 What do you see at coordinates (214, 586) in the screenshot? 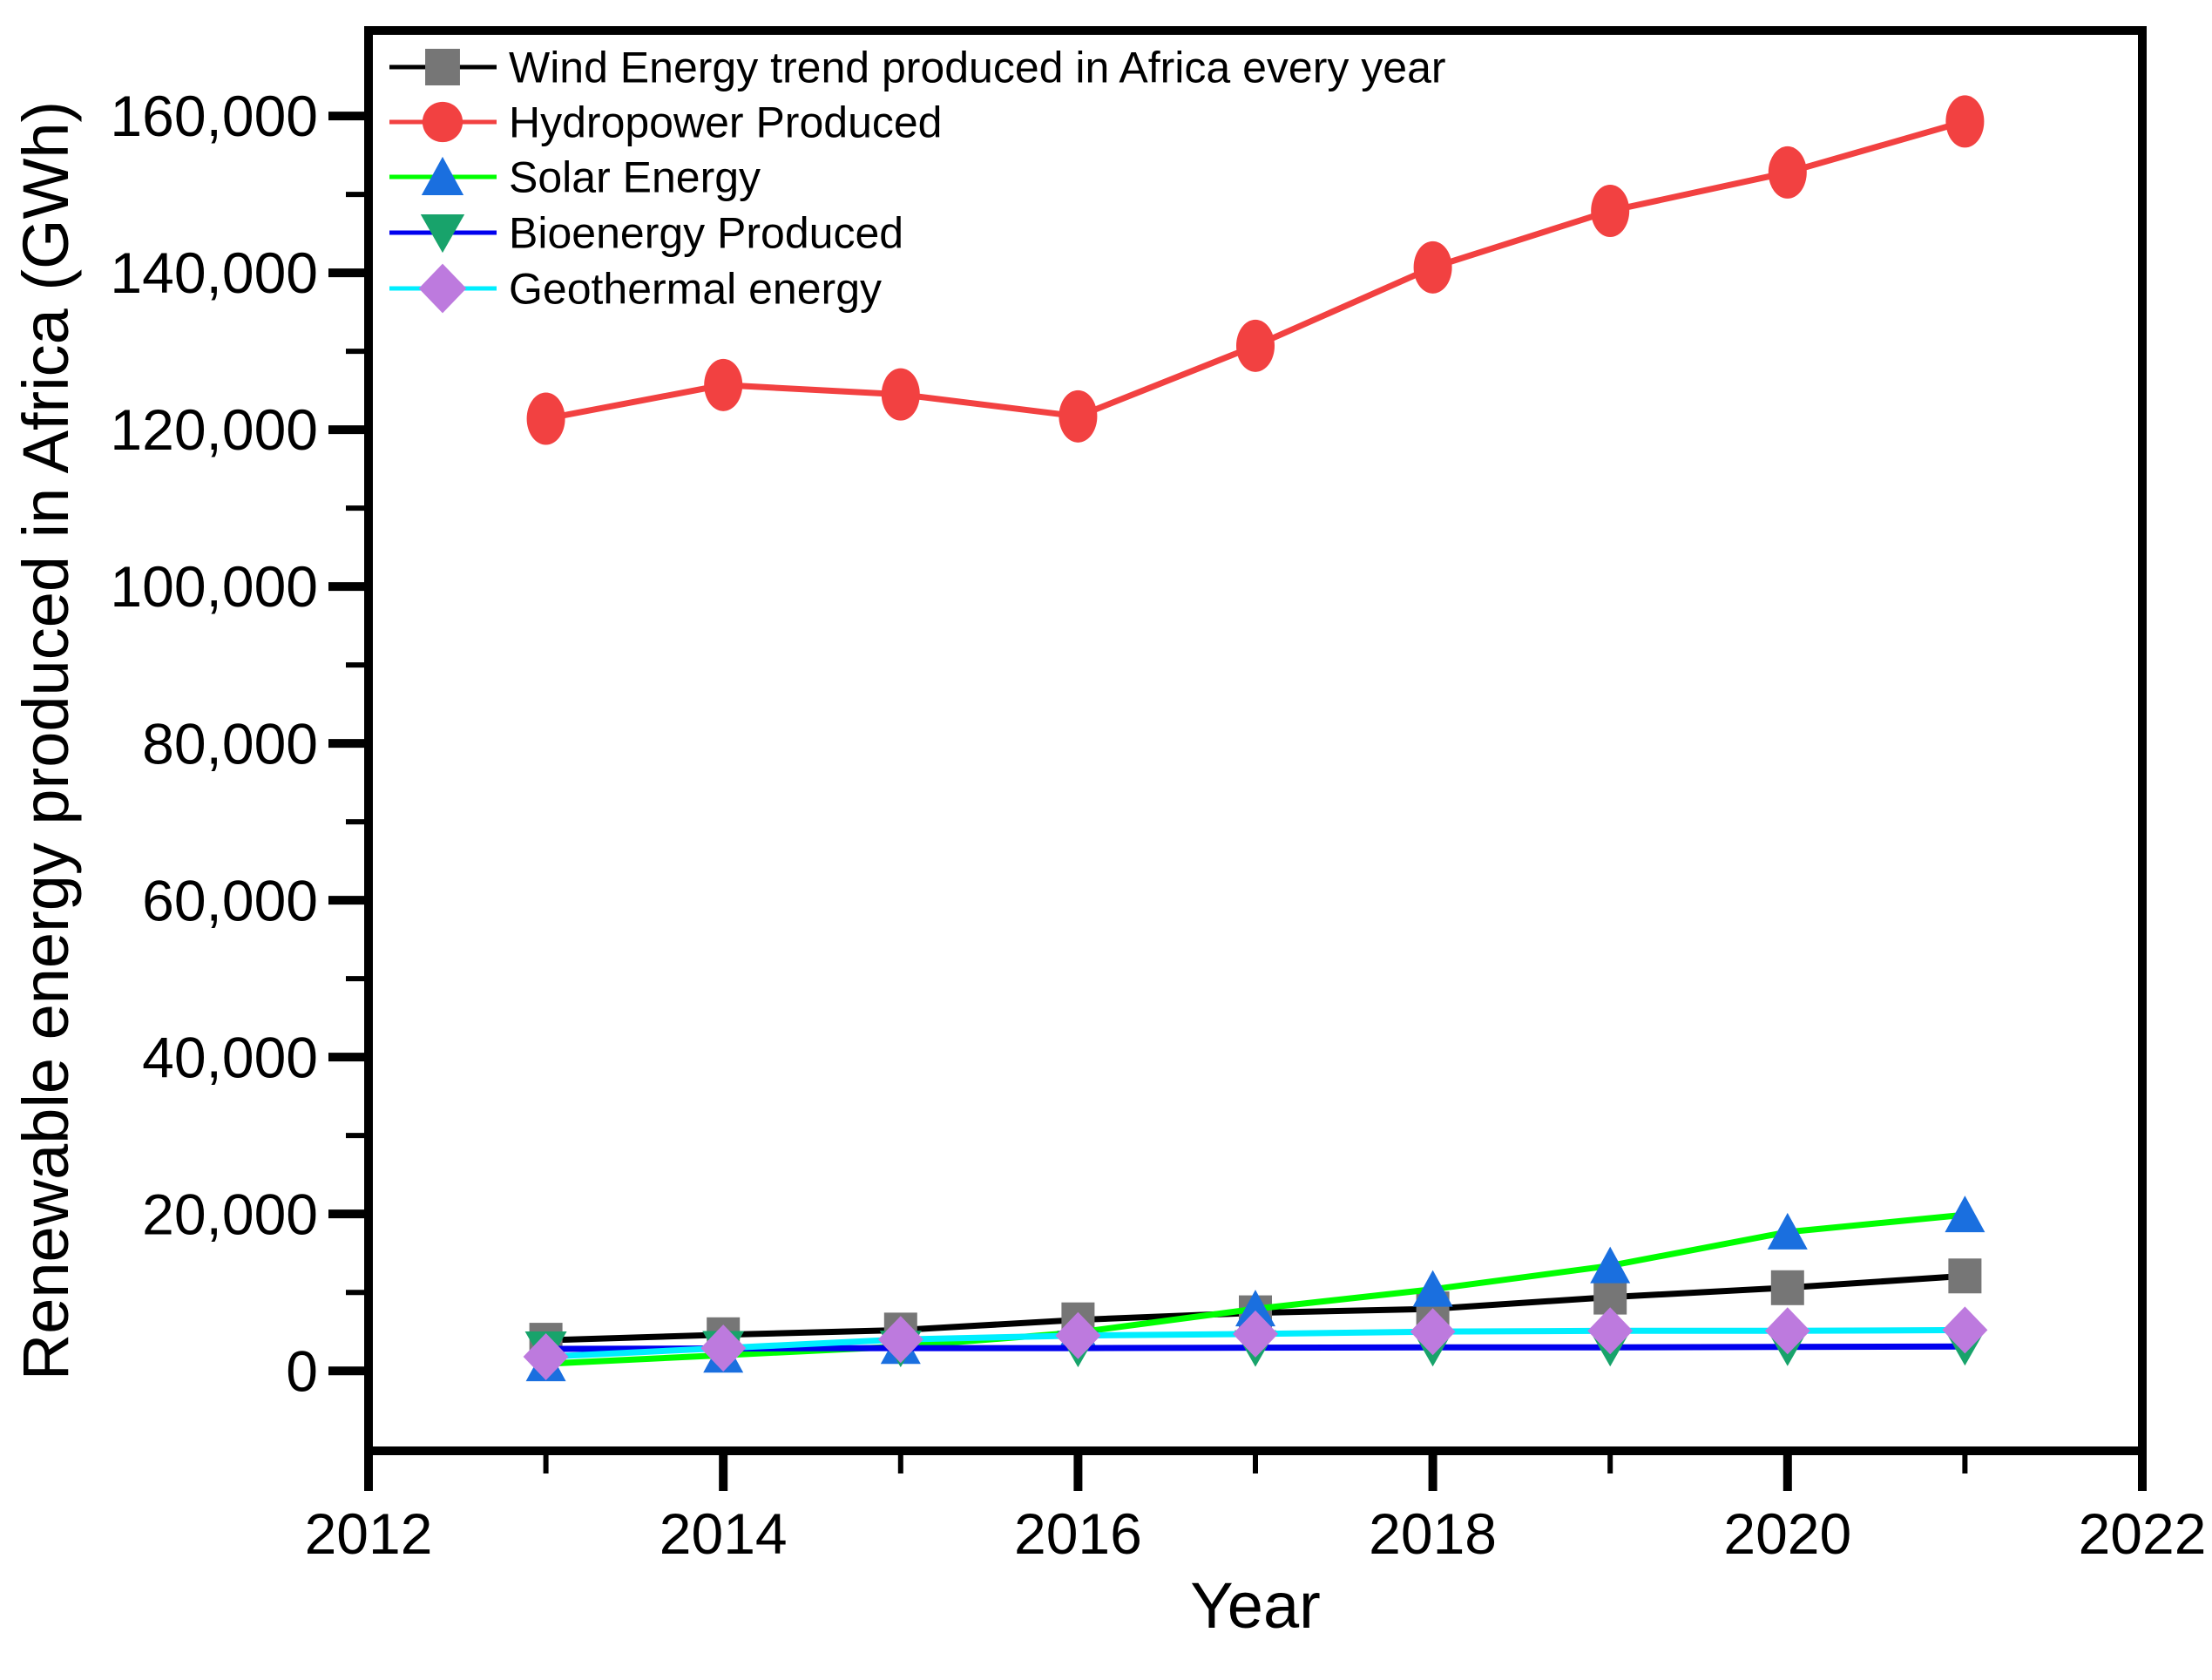
I see `y-tick-label: 100,000` at bounding box center [214, 586].